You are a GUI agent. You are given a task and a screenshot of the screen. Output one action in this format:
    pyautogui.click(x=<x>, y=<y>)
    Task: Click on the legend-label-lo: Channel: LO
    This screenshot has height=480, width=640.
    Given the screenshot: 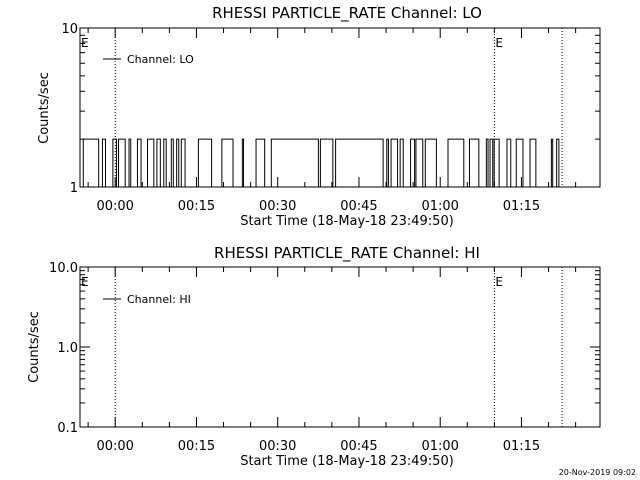 What is the action you would take?
    pyautogui.click(x=160, y=59)
    